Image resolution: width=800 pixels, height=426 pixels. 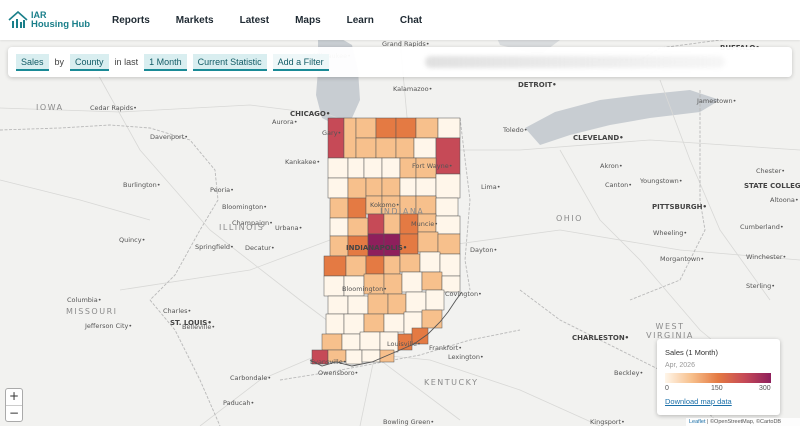 I want to click on map-attribution: Leaflet | ©OpenStreetMap, ©CartoDB, so click(x=743, y=422).